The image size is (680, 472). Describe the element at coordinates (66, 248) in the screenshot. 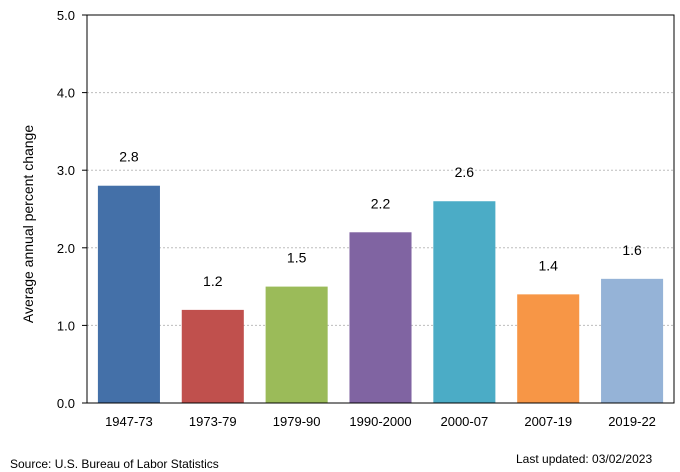

I see `y-tick-label: 2.0` at that location.